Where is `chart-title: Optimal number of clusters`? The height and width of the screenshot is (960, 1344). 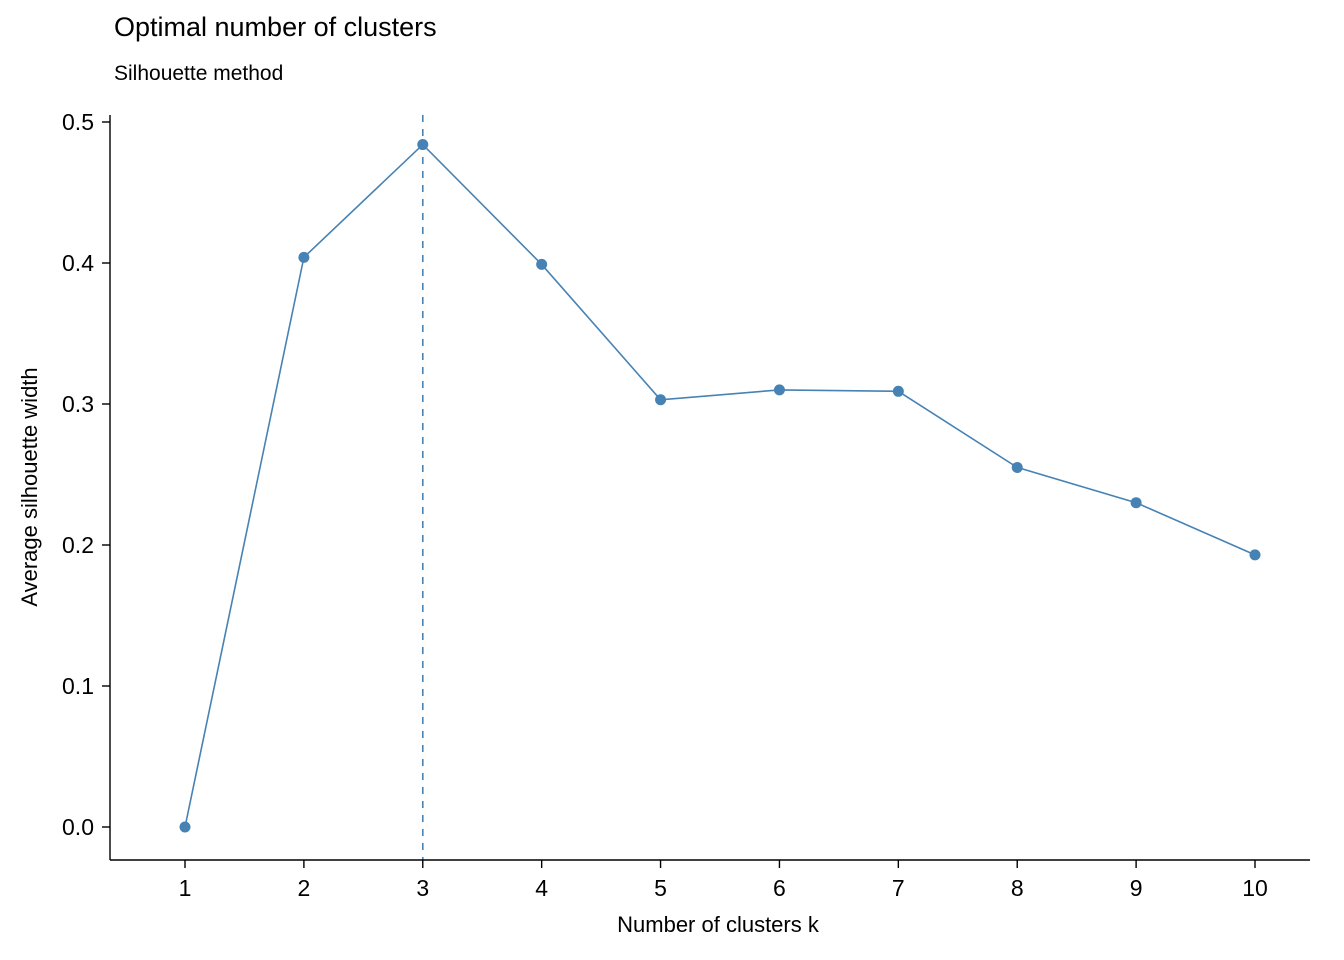 chart-title: Optimal number of clusters is located at coordinates (275, 27).